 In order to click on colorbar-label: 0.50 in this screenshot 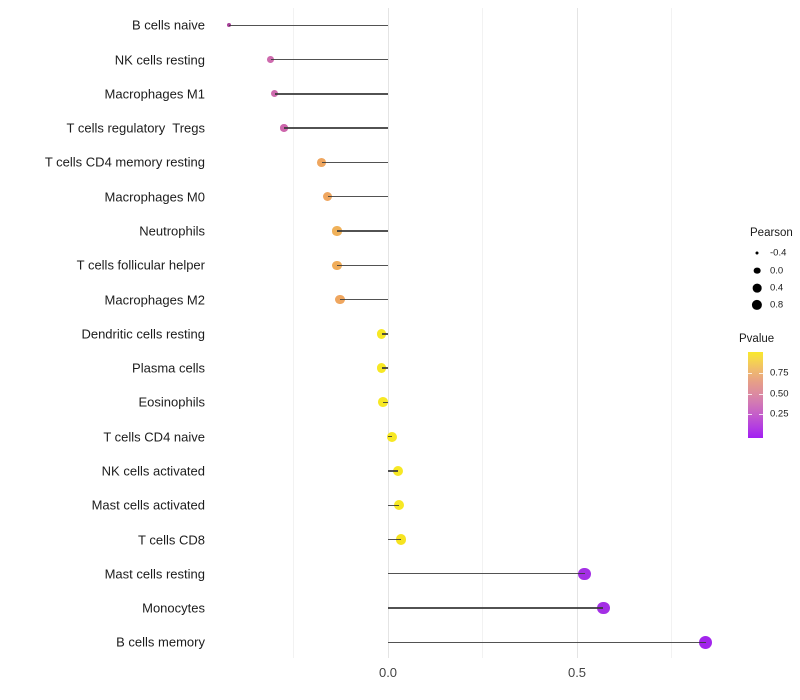, I will do `click(779, 393)`.